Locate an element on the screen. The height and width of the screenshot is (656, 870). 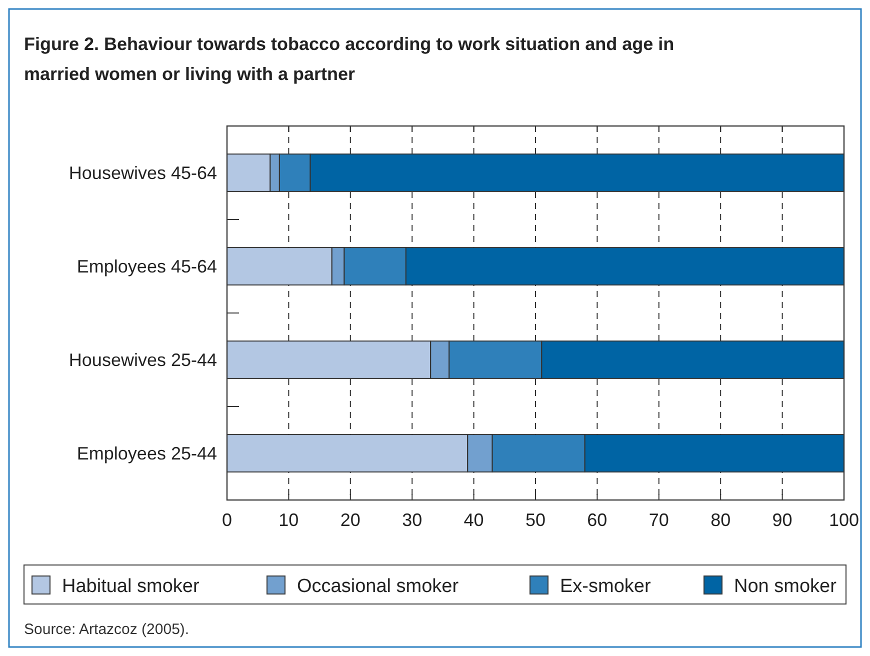
x-tick-label: 80 is located at coordinates (720, 520).